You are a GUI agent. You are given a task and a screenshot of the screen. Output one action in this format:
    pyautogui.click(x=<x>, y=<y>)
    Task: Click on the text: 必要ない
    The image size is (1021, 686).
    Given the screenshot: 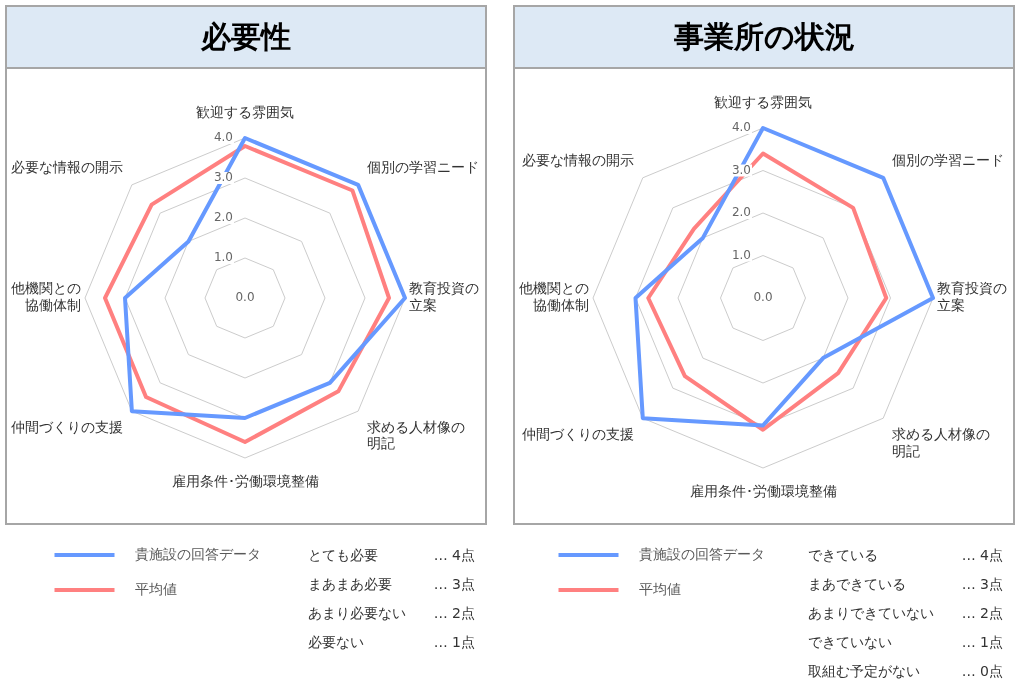 What is the action you would take?
    pyautogui.click(x=336, y=642)
    